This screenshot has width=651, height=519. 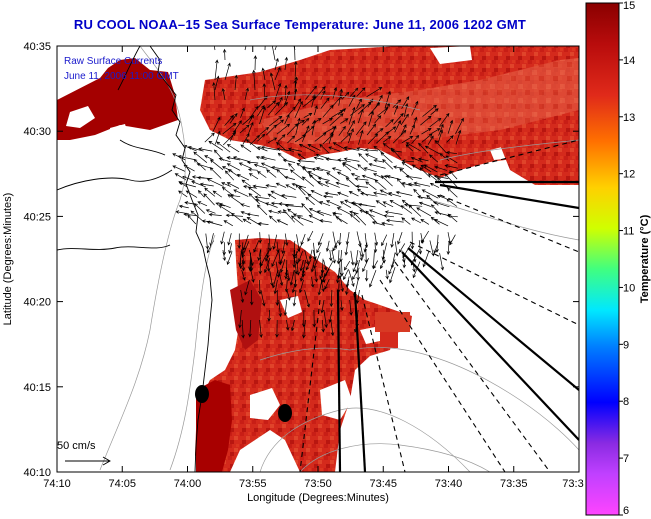 What do you see at coordinates (37, 217) in the screenshot?
I see `y-tick-label: 40:25` at bounding box center [37, 217].